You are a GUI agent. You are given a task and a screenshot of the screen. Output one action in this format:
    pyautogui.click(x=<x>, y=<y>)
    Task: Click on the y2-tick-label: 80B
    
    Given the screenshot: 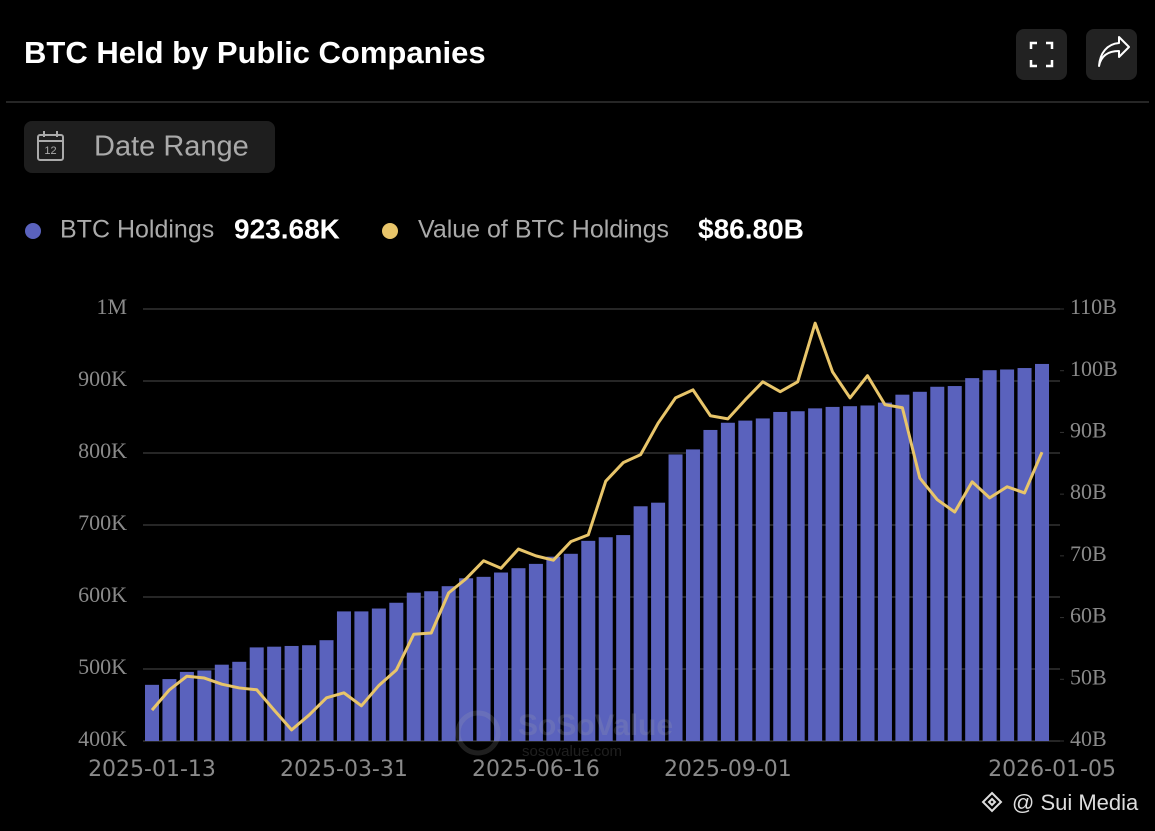 What is the action you would take?
    pyautogui.click(x=1088, y=491)
    